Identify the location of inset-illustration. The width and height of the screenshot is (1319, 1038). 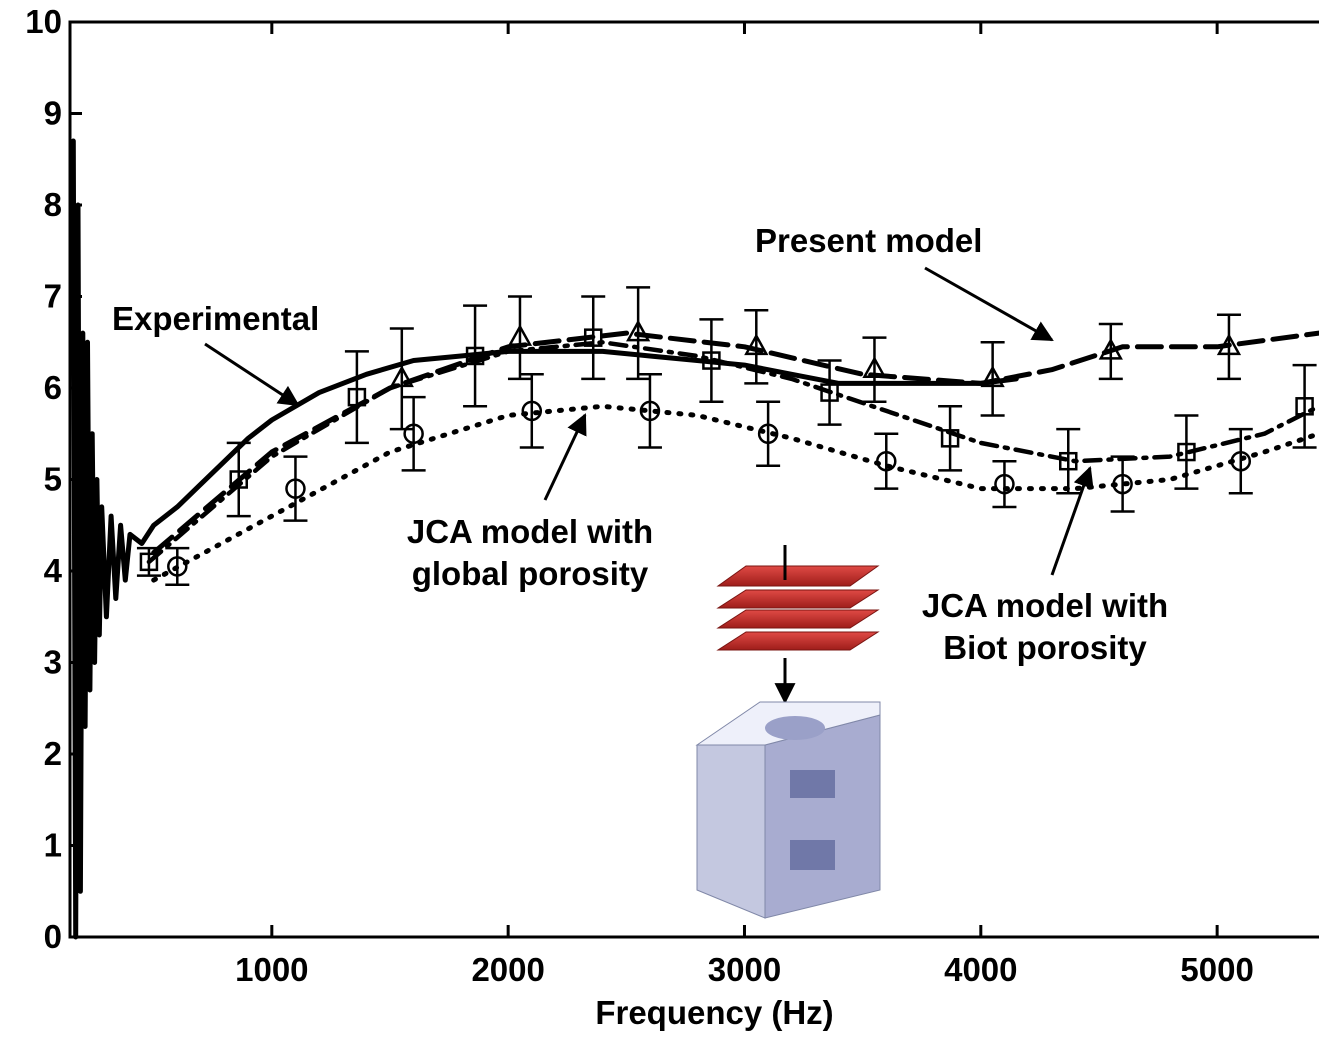
(788, 732).